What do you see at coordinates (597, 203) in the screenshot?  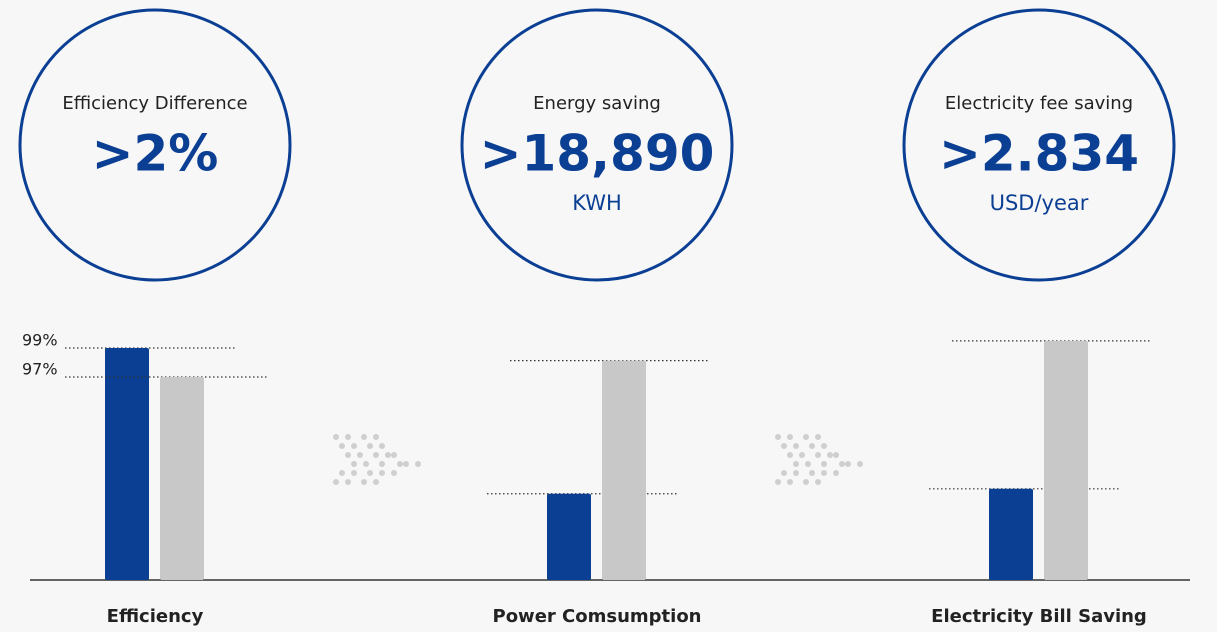 I see `stat-unit: KWH` at bounding box center [597, 203].